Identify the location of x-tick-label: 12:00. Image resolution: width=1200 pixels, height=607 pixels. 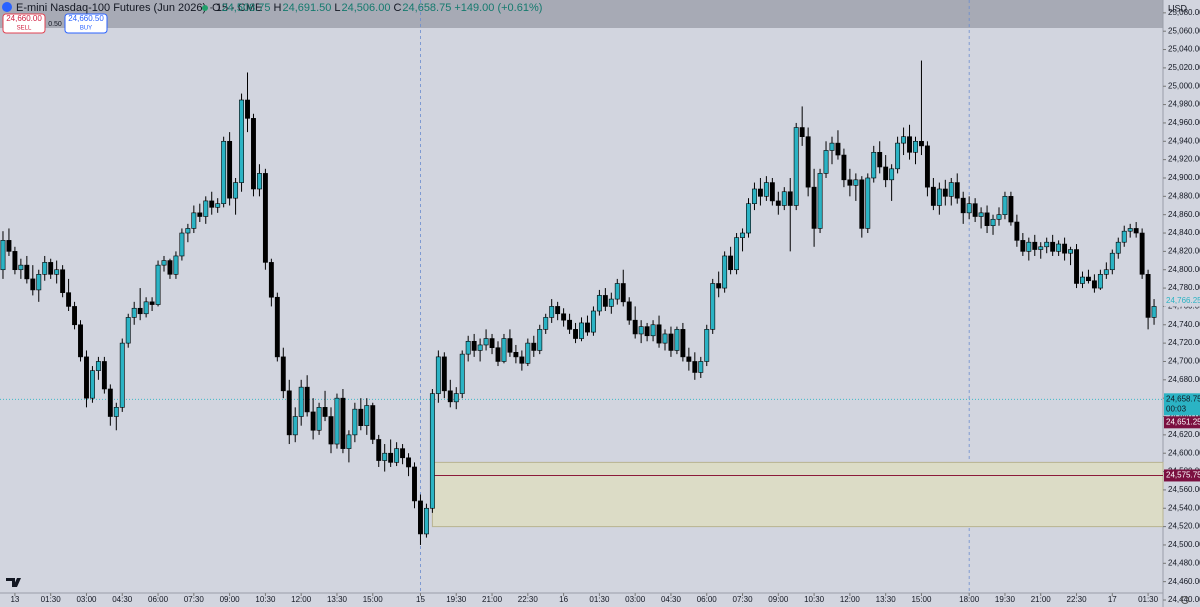
(301, 599).